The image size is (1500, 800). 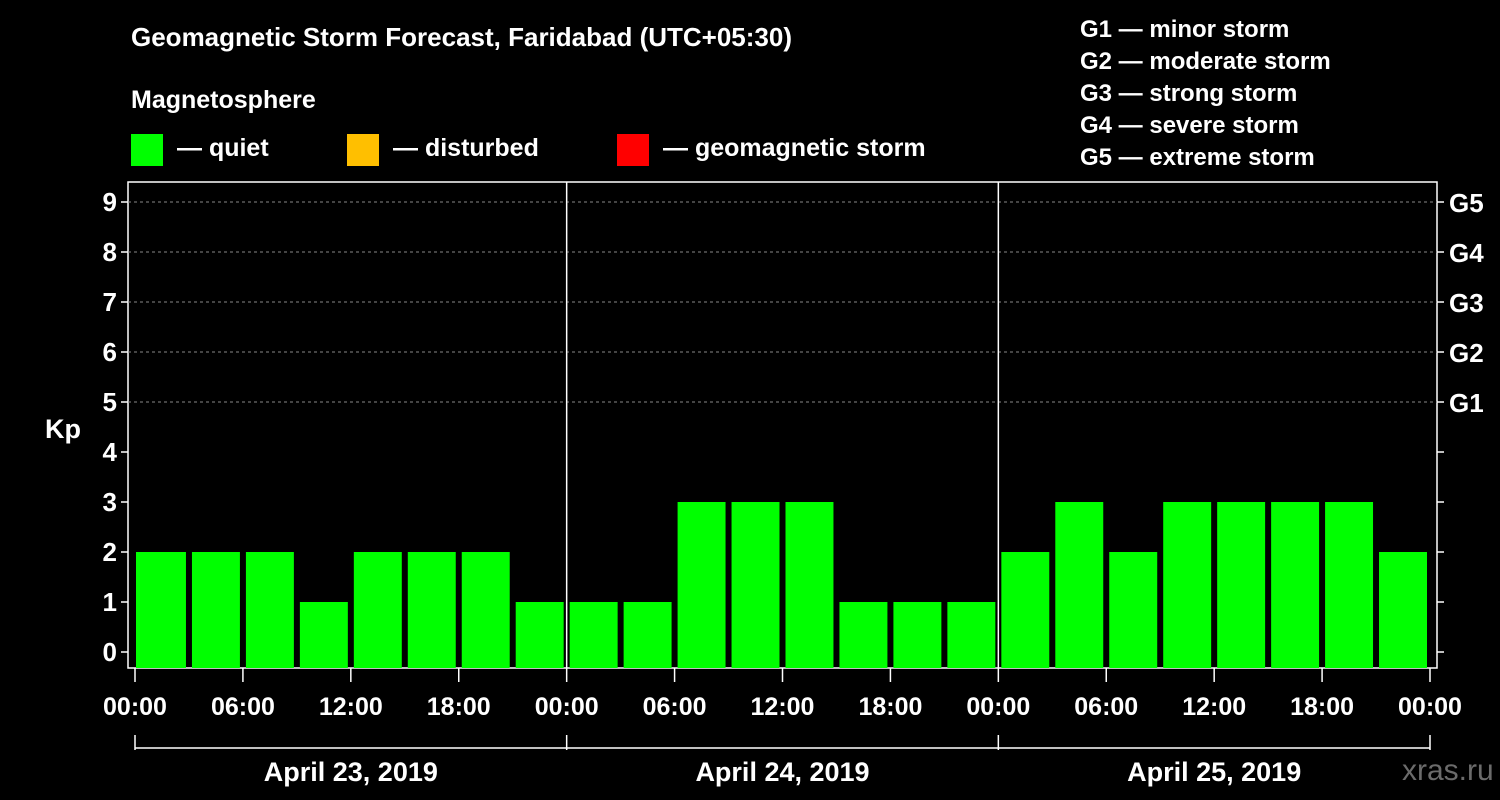 What do you see at coordinates (110, 352) in the screenshot?
I see `ytick-label-6: 6` at bounding box center [110, 352].